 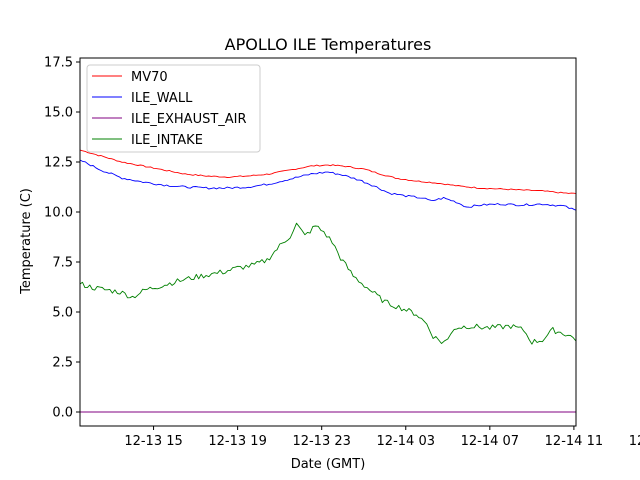 I want to click on chart-title: APOLLO ILE Temperatures, so click(x=328, y=44).